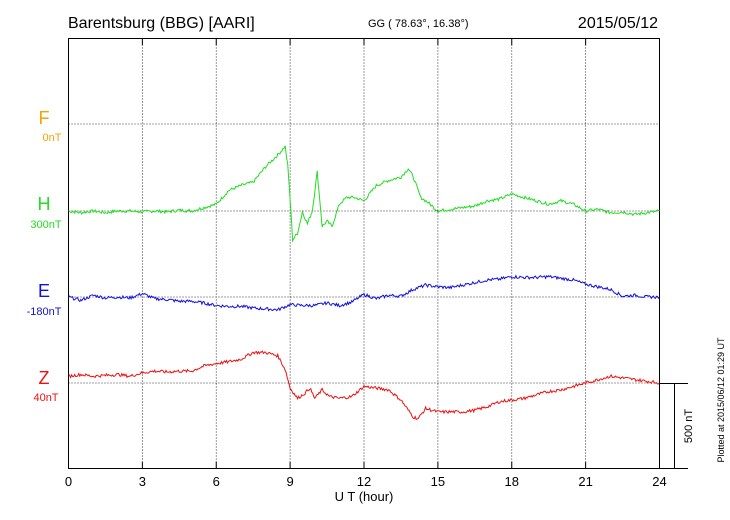 The width and height of the screenshot is (730, 520). I want to click on baseline-label-e: -180nT, so click(44, 312).